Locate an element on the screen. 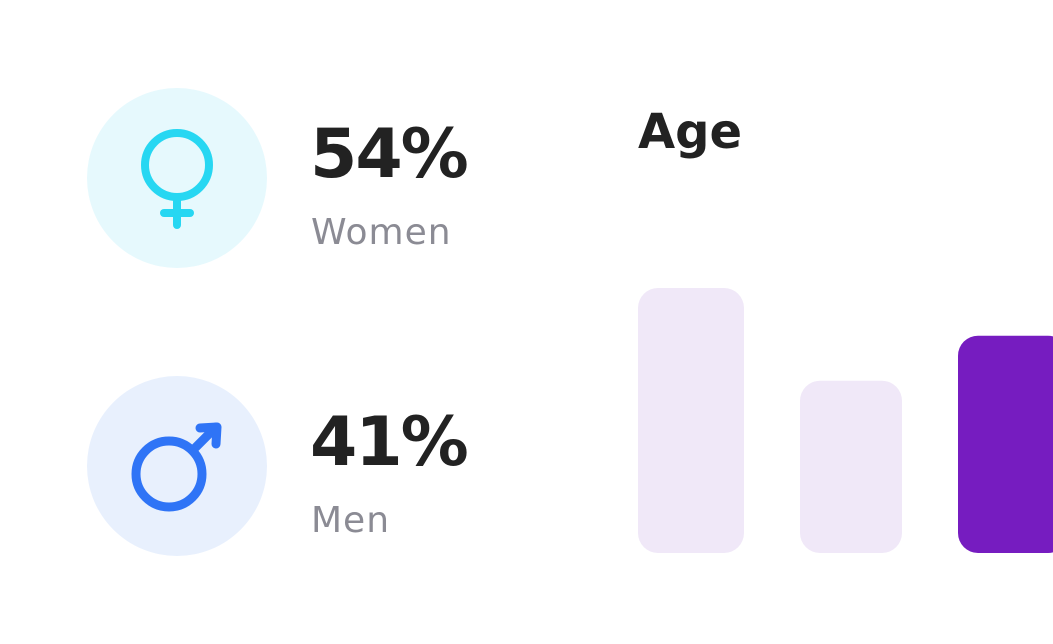  men-percent: 41% is located at coordinates (388, 442).